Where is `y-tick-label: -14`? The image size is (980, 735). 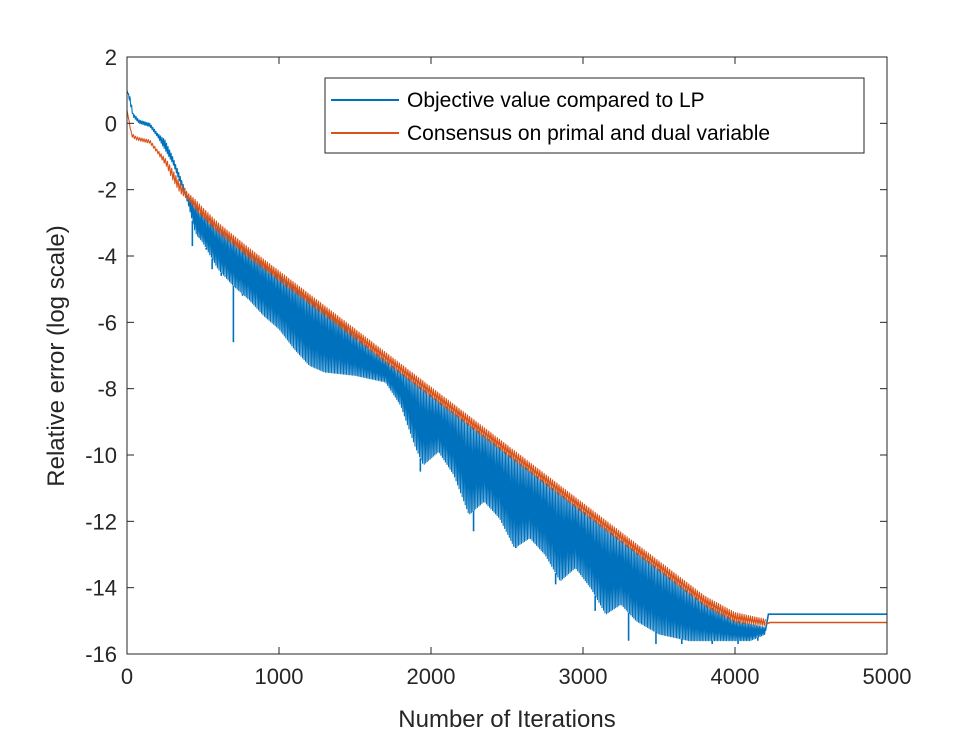 y-tick-label: -14 is located at coordinates (101, 588).